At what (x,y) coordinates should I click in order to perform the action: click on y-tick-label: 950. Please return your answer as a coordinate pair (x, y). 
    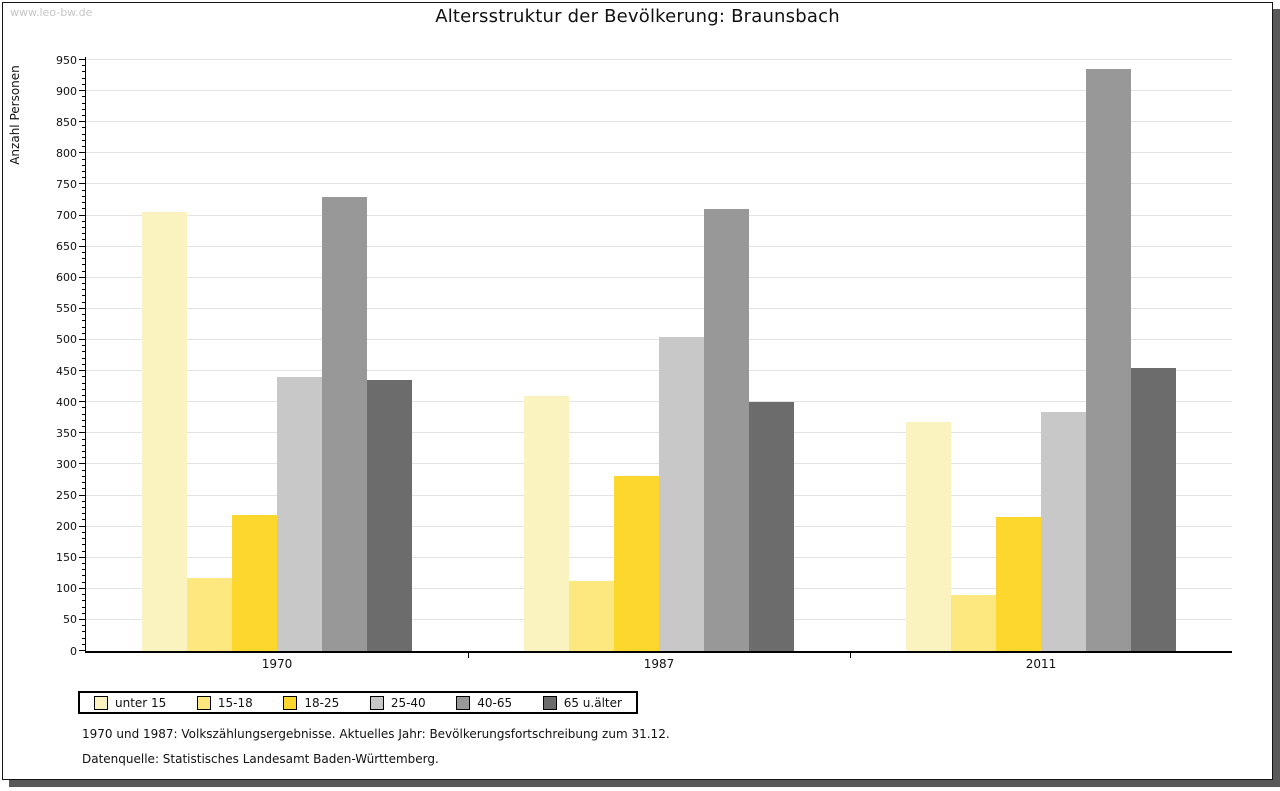
    Looking at the image, I should click on (66, 60).